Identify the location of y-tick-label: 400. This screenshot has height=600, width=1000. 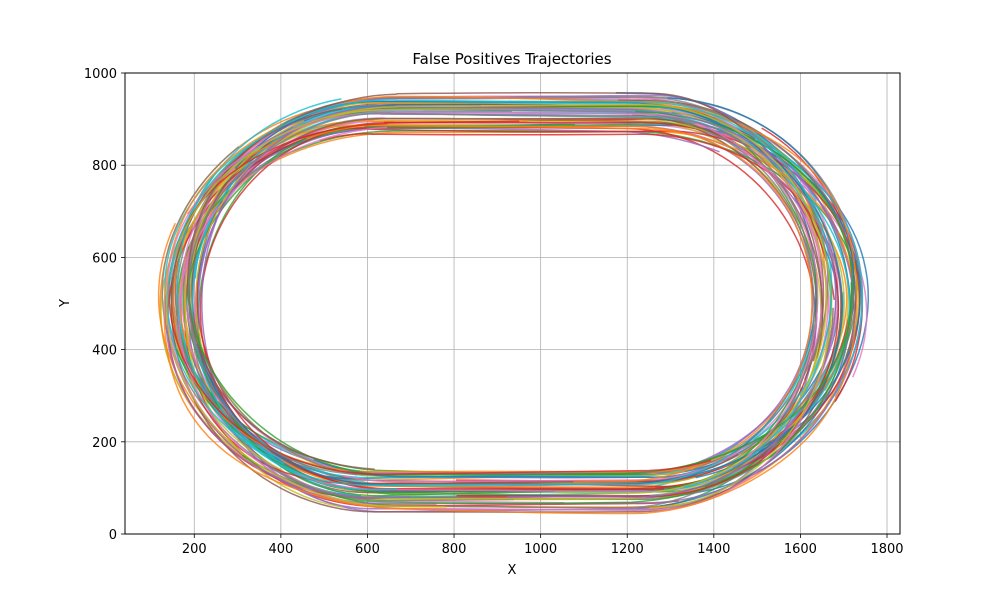
(104, 351).